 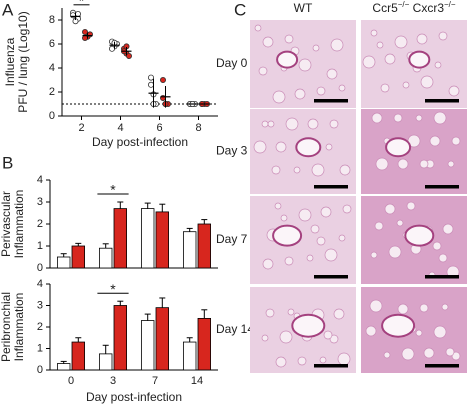 I want to click on row-label: Day 3, so click(x=232, y=151).